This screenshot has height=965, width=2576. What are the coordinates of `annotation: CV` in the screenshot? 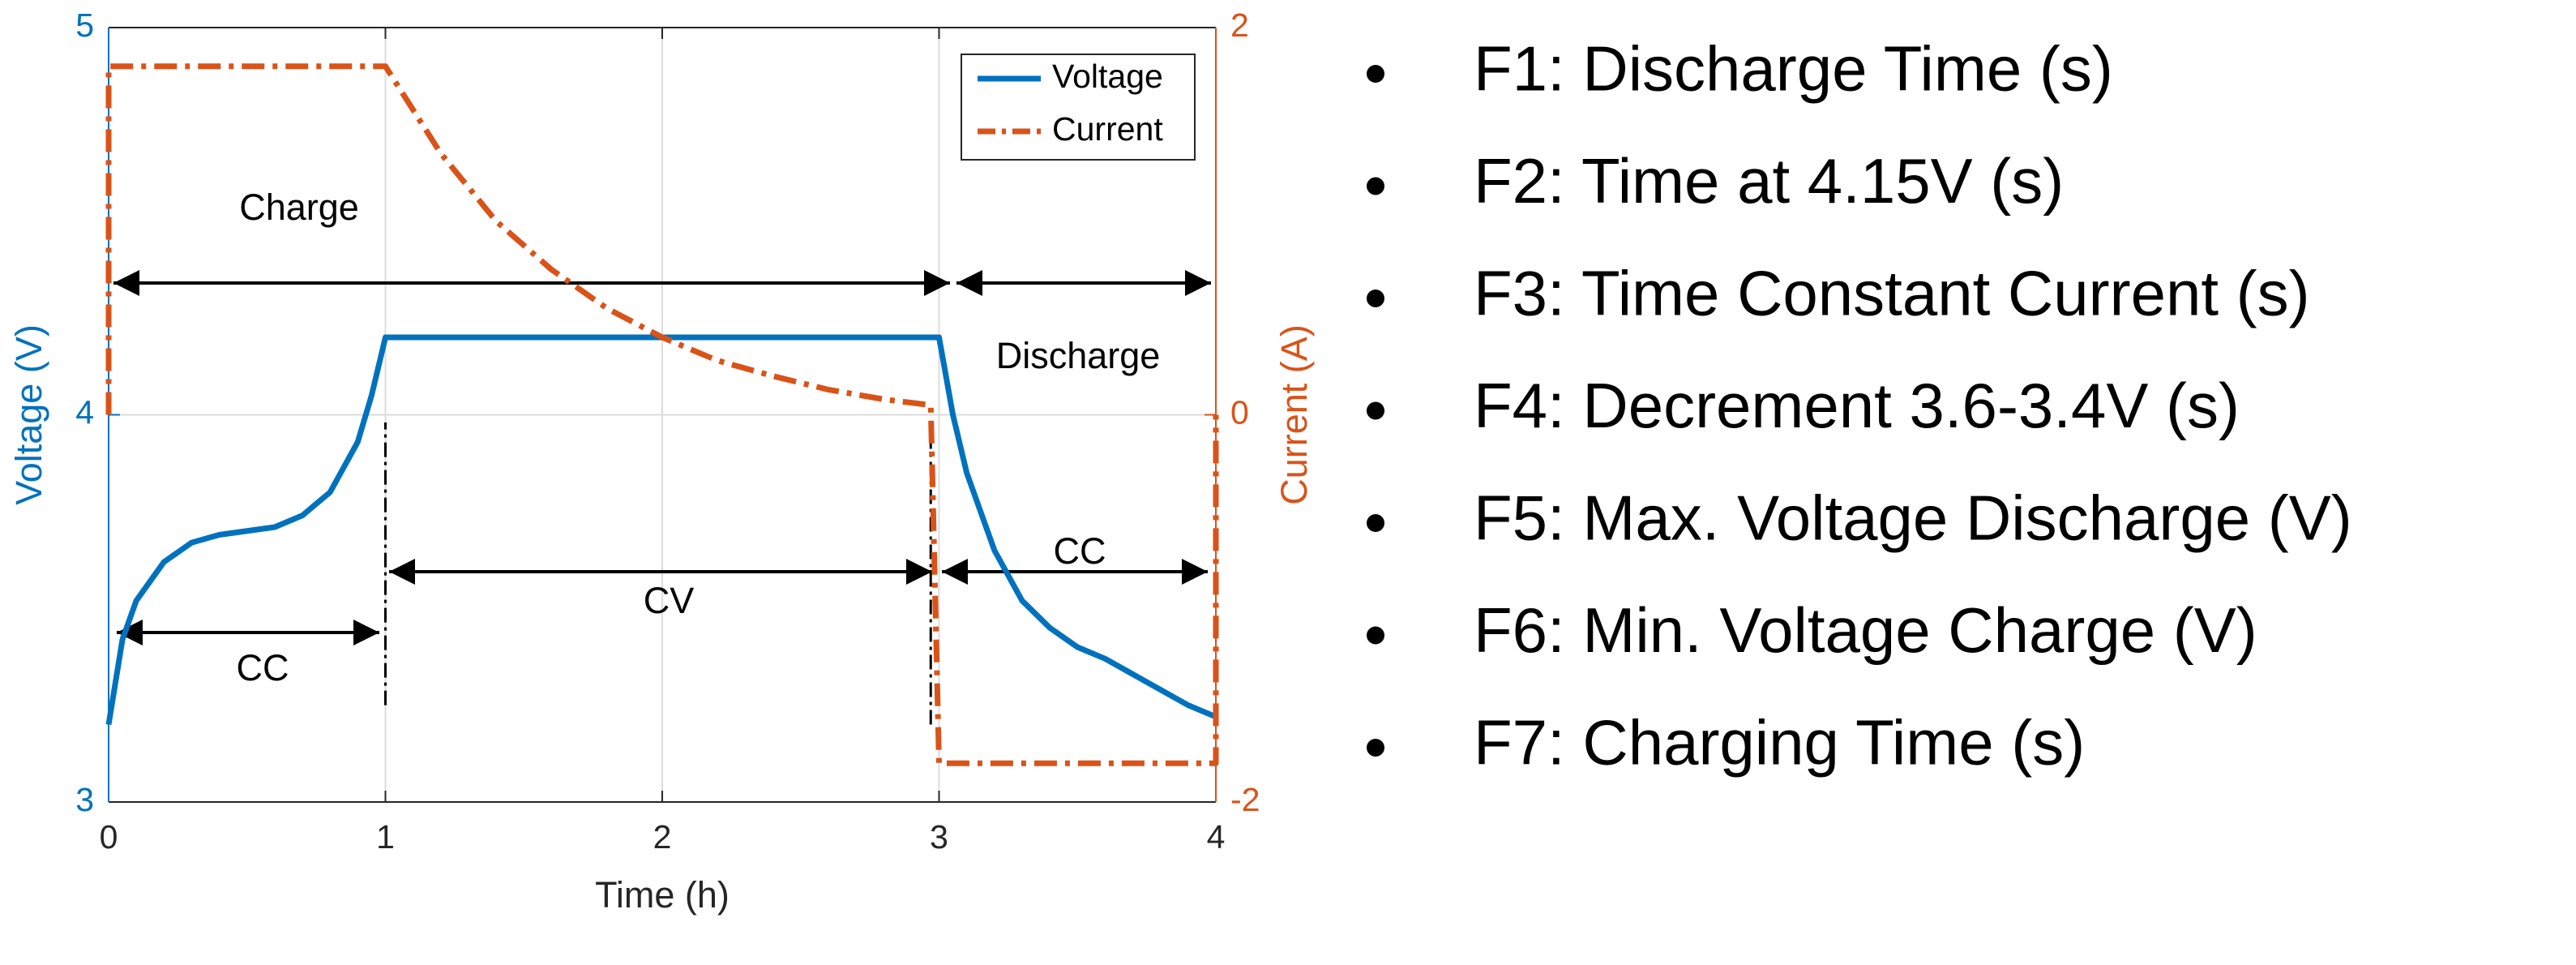 It's located at (669, 600).